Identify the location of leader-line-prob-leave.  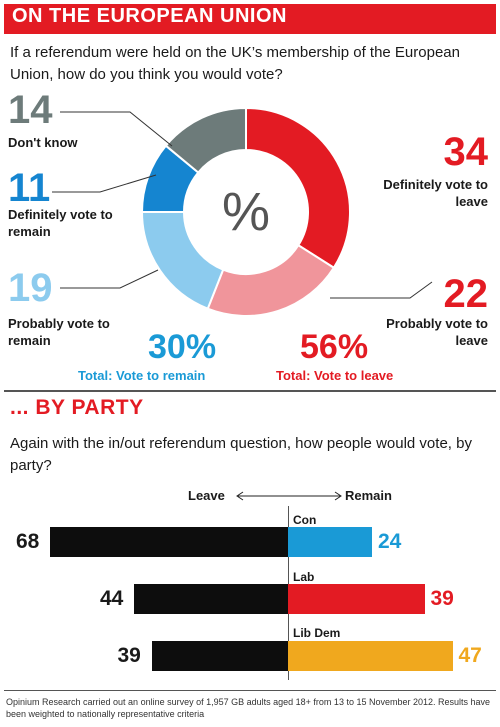
(381, 290).